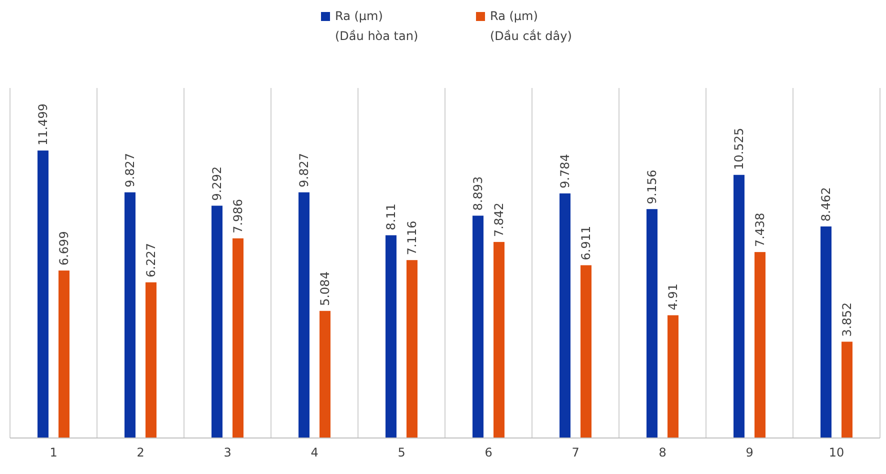 The image size is (886, 474). Describe the element at coordinates (847, 319) in the screenshot. I see `data-label: 3.852` at that location.